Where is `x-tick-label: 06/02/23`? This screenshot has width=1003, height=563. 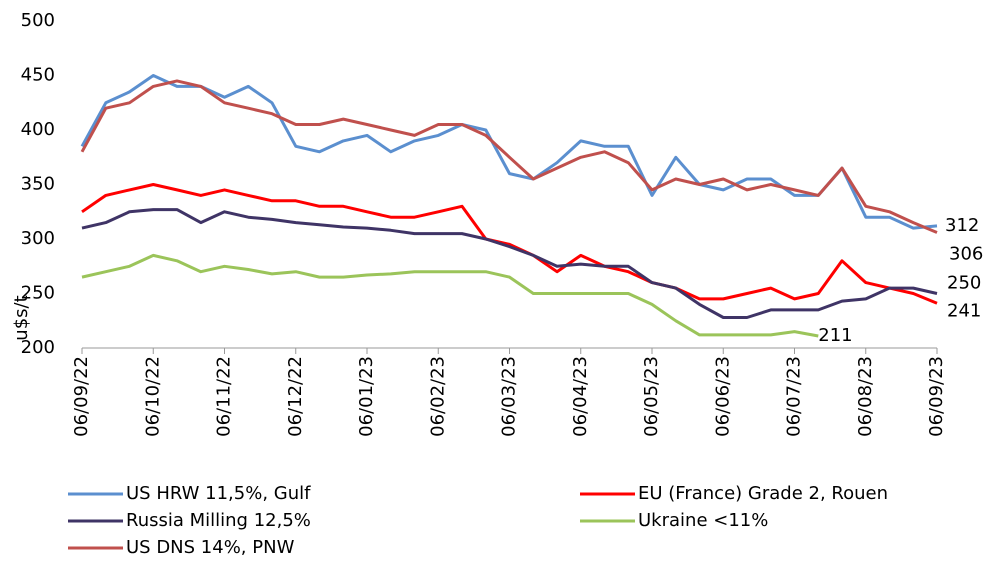
x-tick-label: 06/02/23 is located at coordinates (437, 396).